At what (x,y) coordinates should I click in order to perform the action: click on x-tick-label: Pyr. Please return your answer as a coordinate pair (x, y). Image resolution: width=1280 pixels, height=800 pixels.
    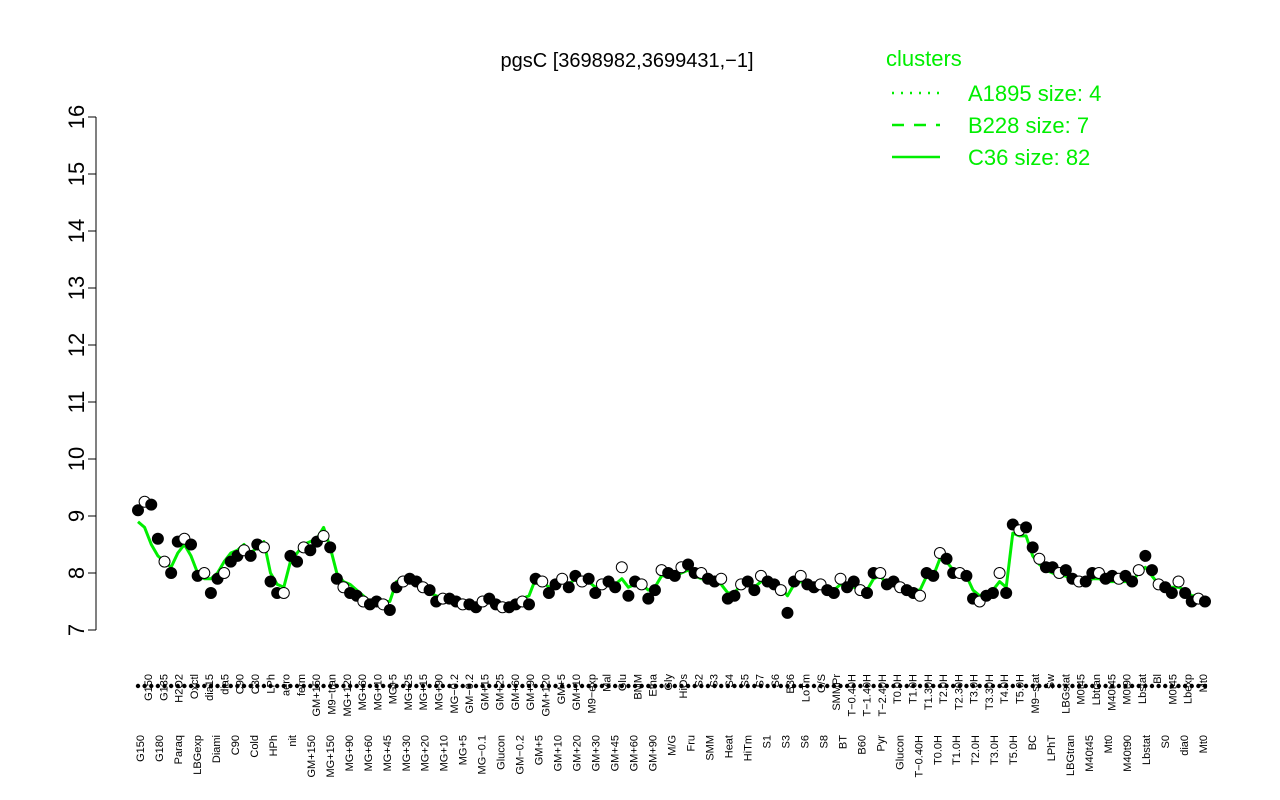
    Looking at the image, I should click on (881, 743).